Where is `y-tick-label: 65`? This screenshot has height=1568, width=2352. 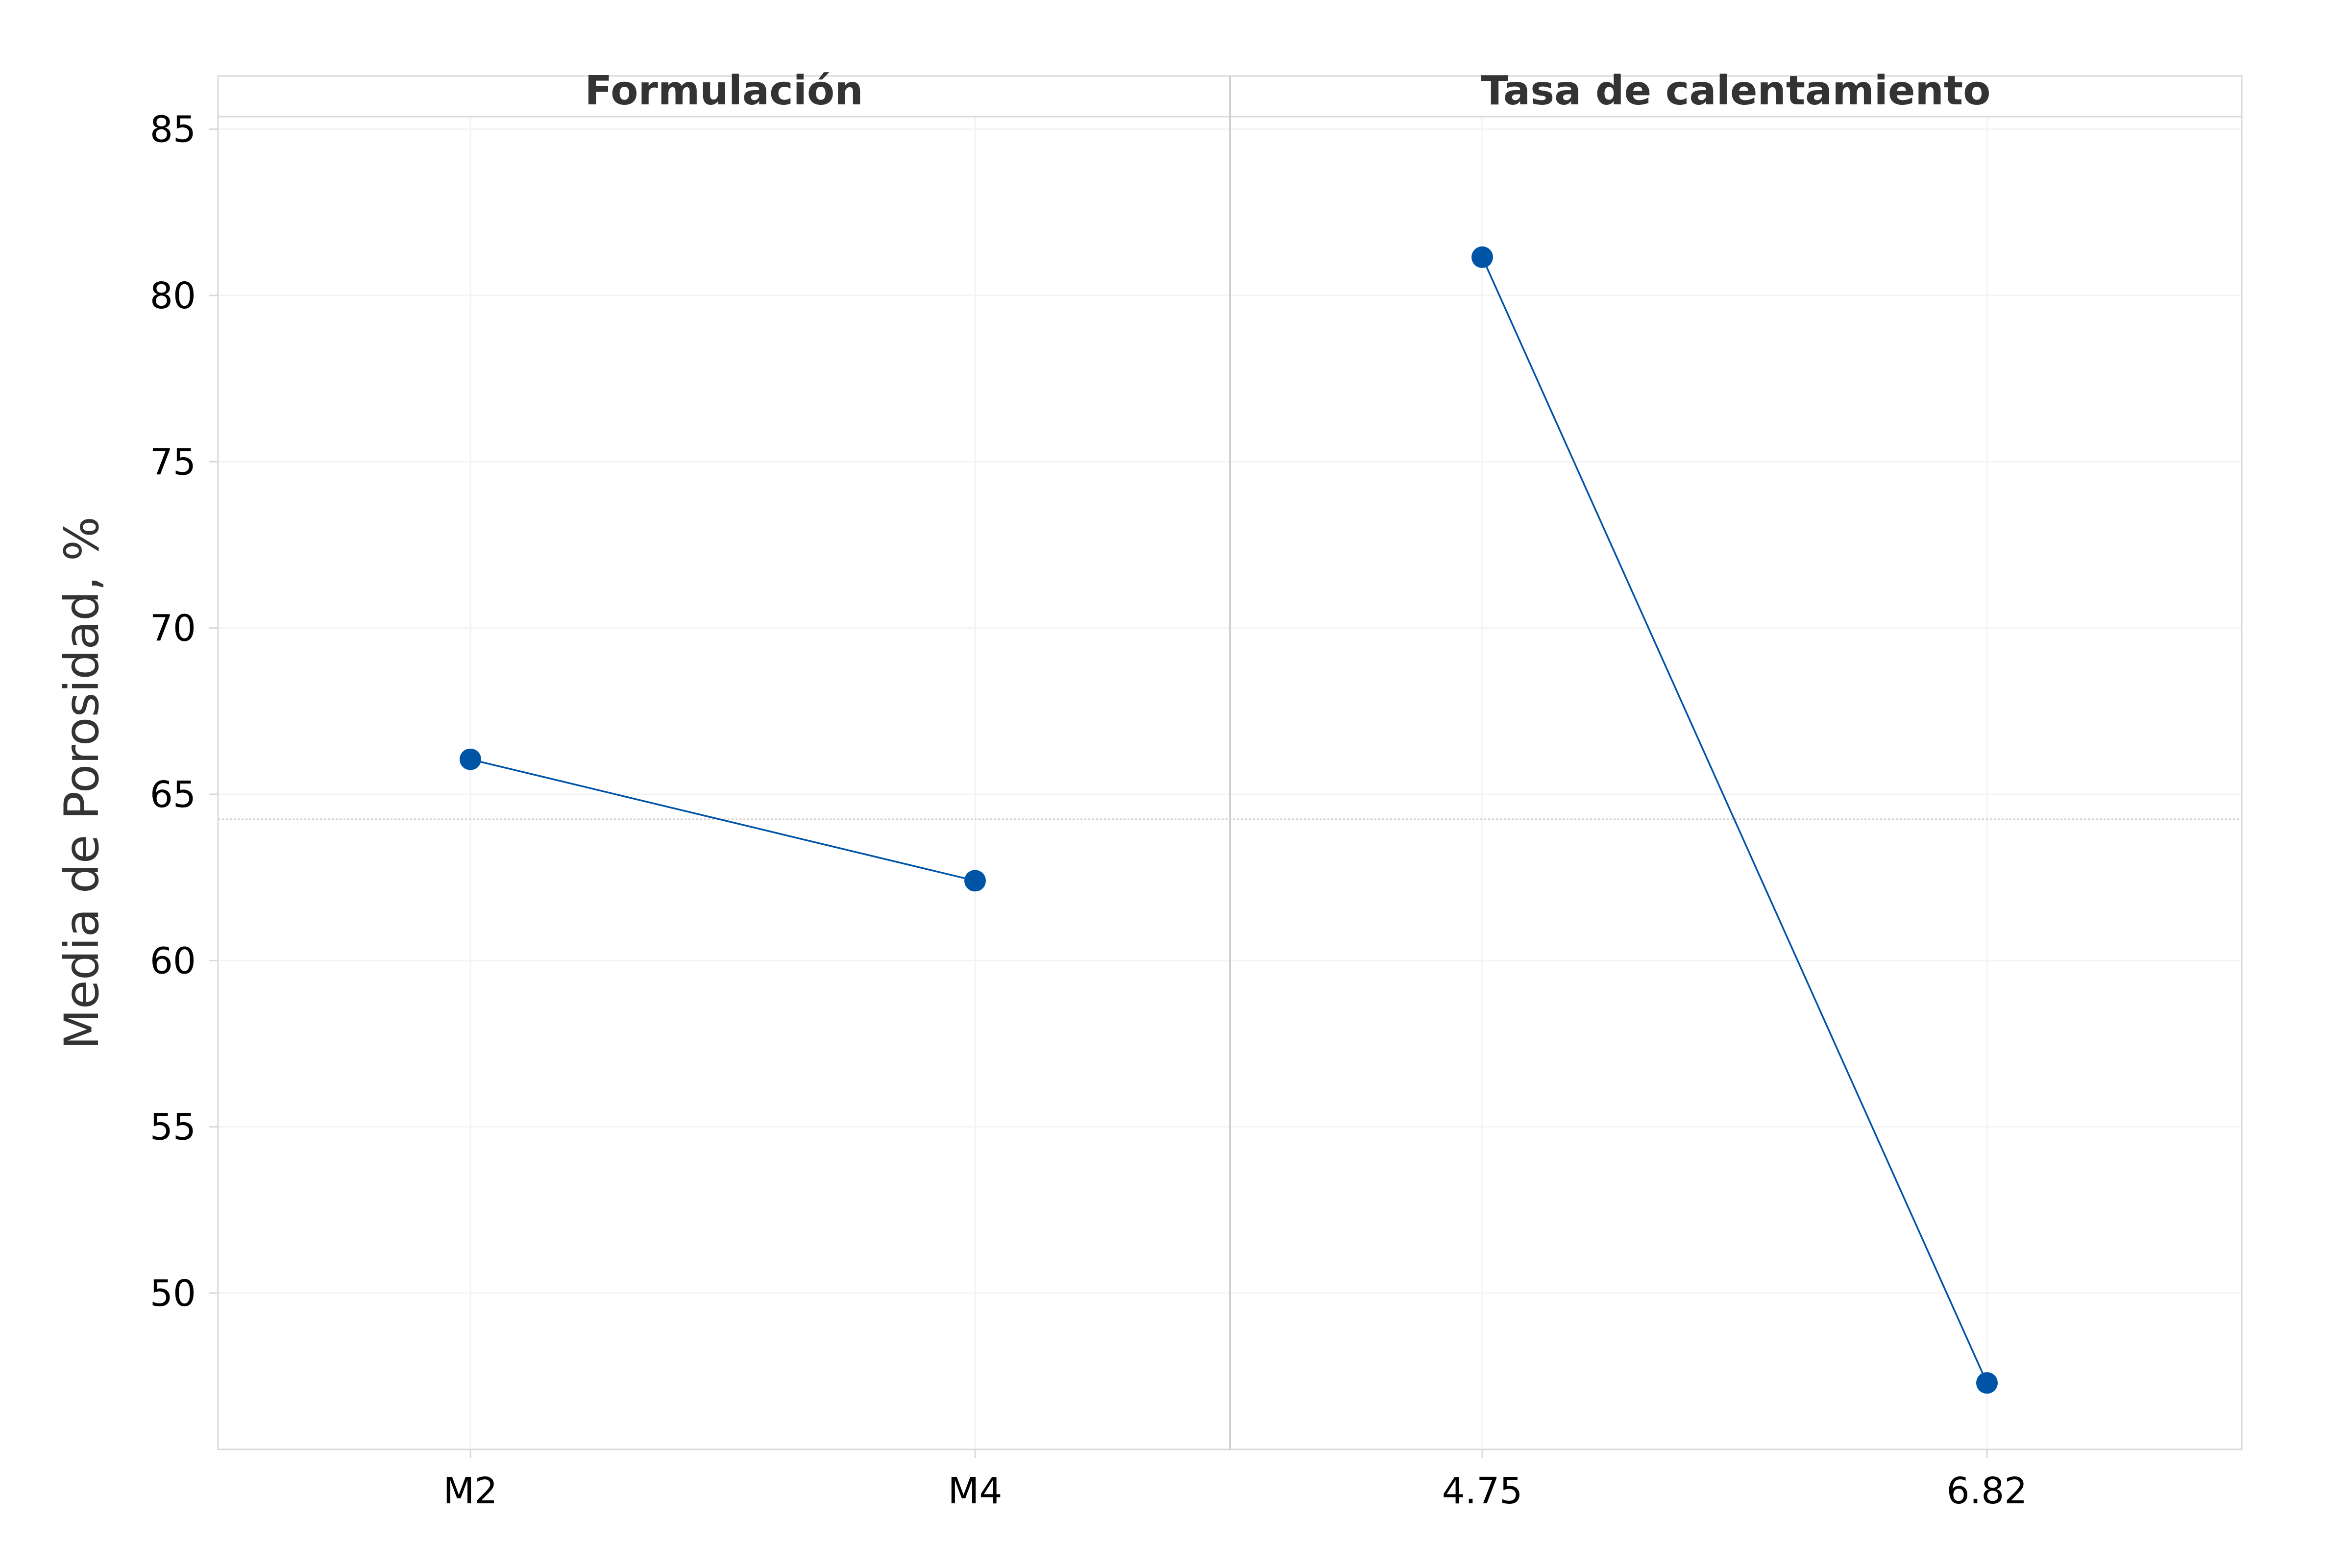 y-tick-label: 65 is located at coordinates (173, 795).